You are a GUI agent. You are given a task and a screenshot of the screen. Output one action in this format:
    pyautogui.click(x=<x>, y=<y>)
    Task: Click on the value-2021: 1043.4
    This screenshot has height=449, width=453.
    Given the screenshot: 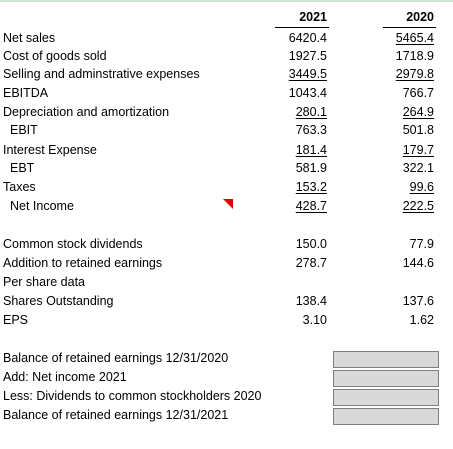 What is the action you would take?
    pyautogui.click(x=307, y=93)
    